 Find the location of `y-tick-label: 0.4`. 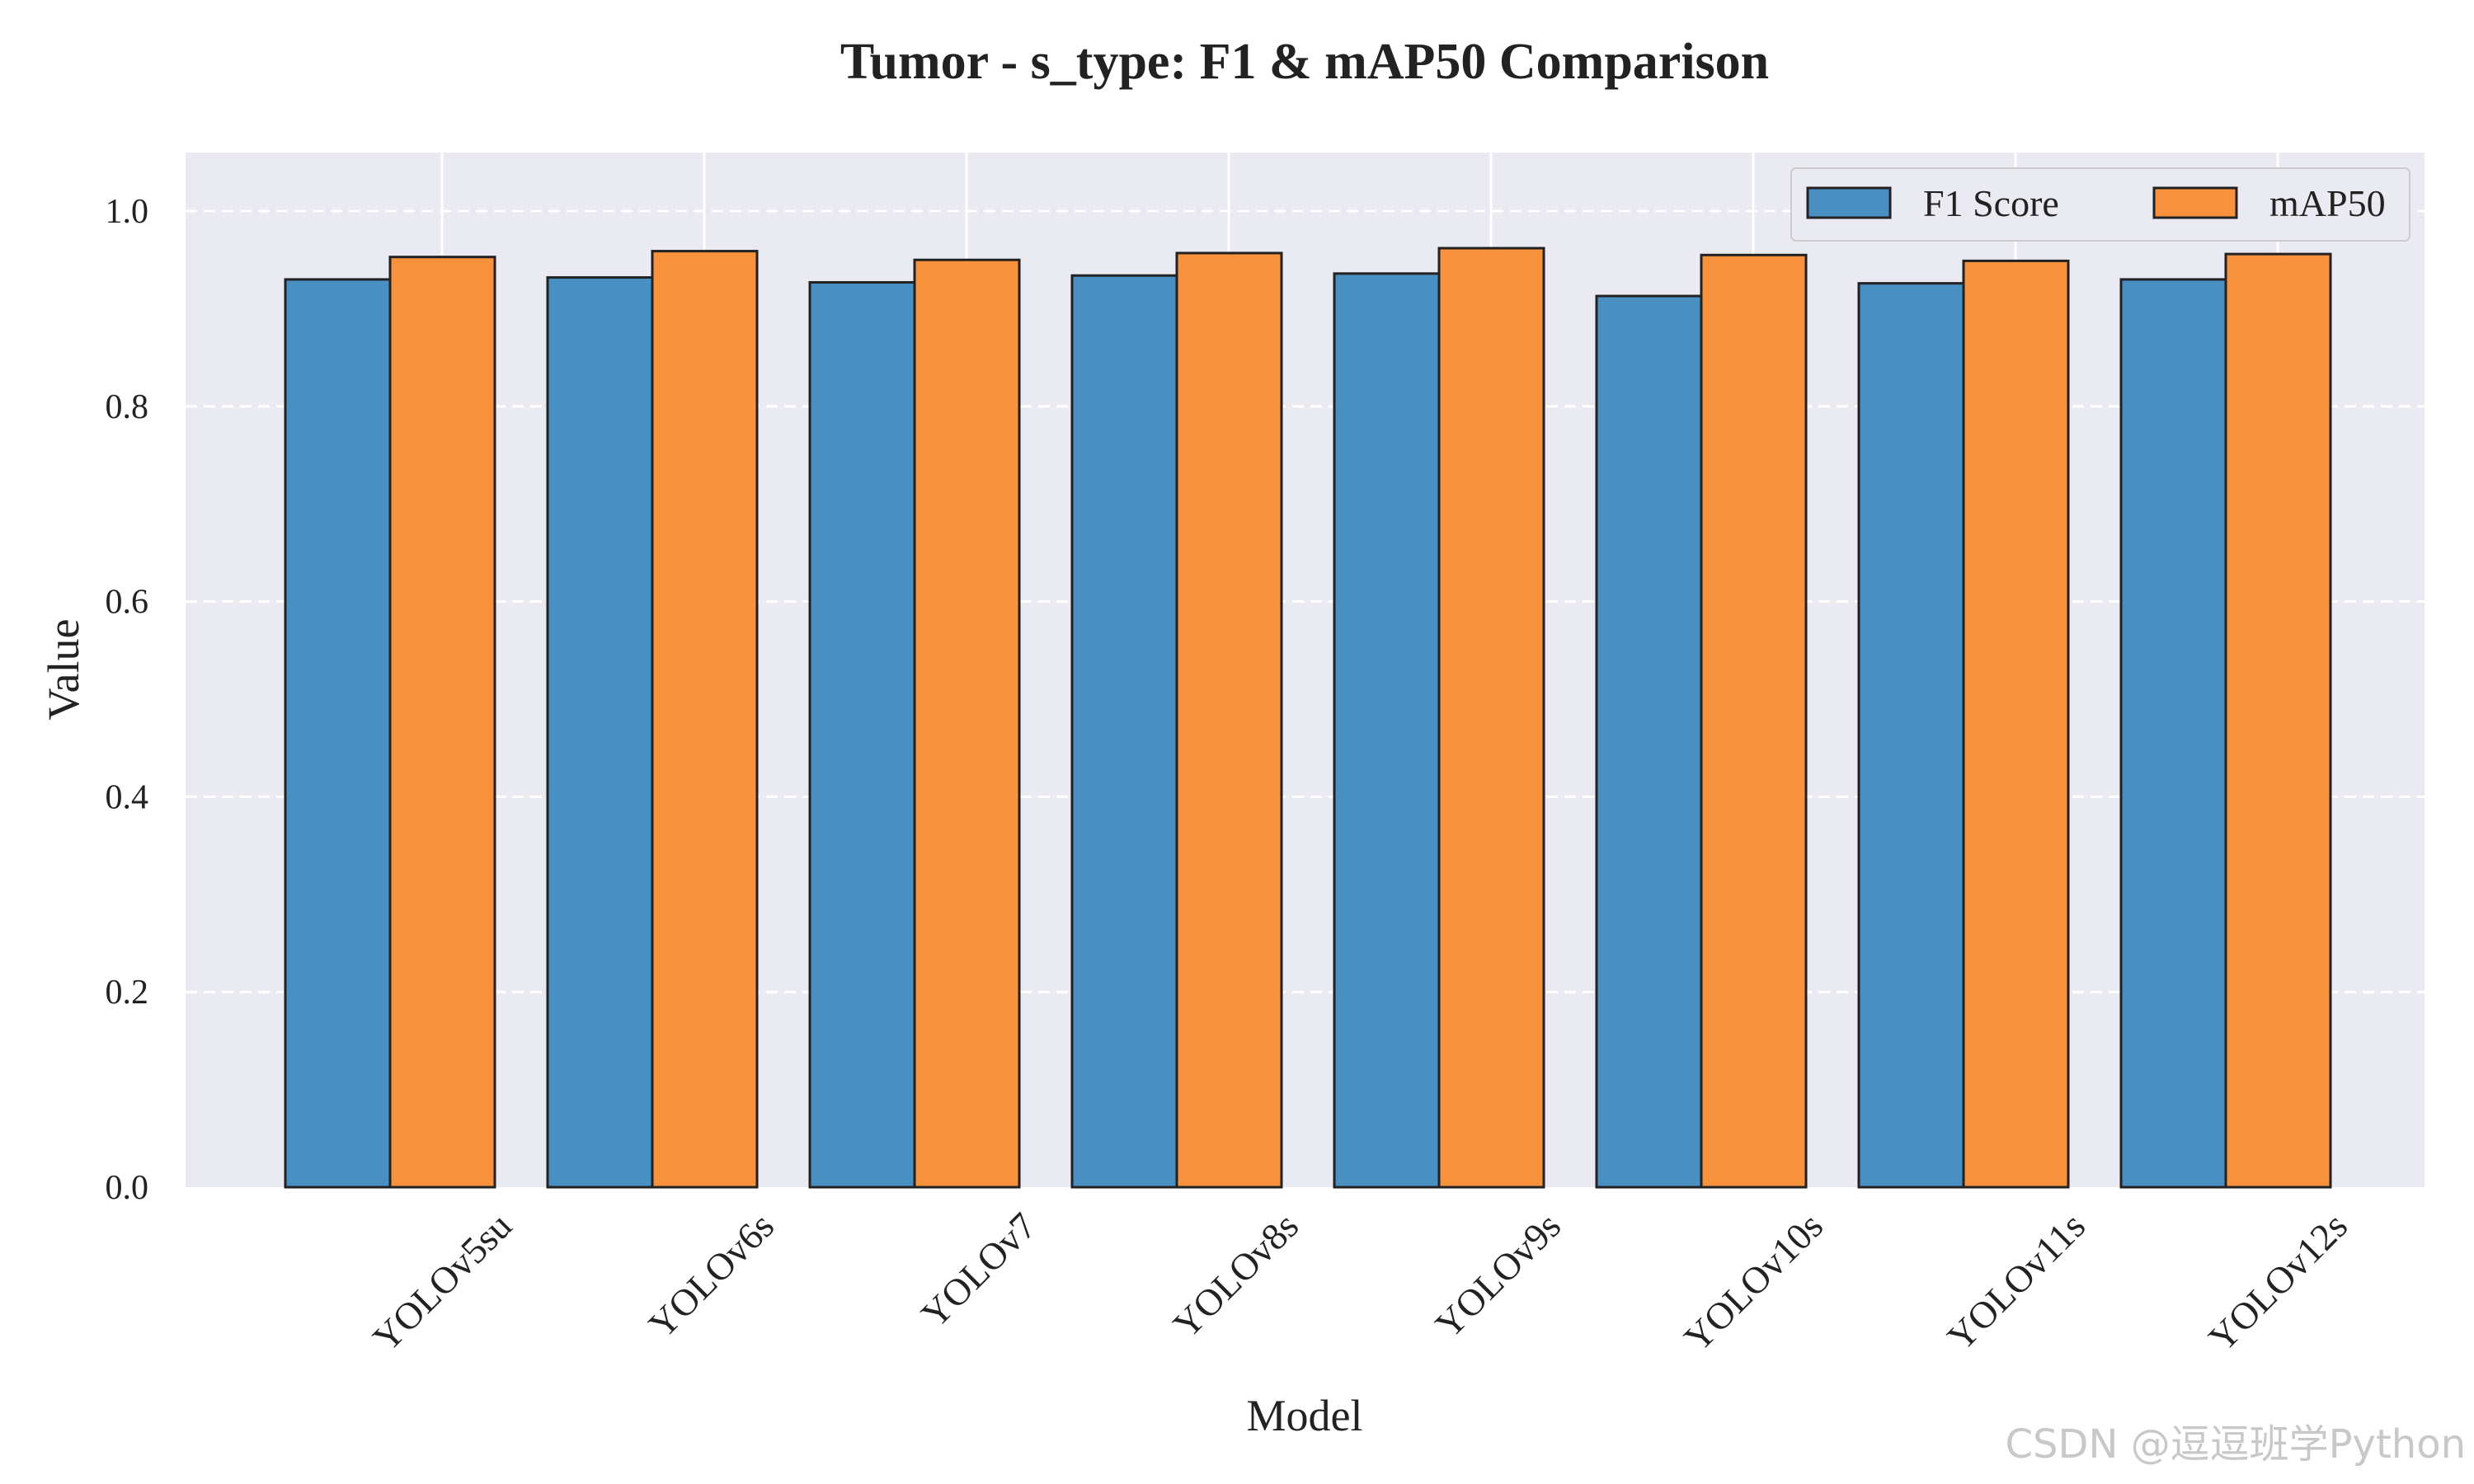

y-tick-label: 0.4 is located at coordinates (127, 797).